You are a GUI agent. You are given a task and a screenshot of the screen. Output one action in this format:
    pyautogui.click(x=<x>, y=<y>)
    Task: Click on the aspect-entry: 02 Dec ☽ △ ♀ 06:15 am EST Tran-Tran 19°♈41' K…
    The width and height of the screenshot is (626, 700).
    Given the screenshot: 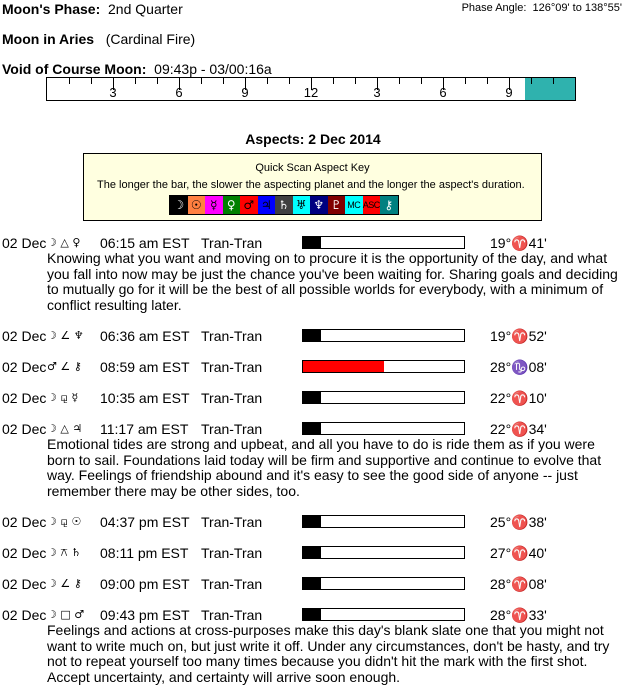 What is the action you would take?
    pyautogui.click(x=313, y=274)
    